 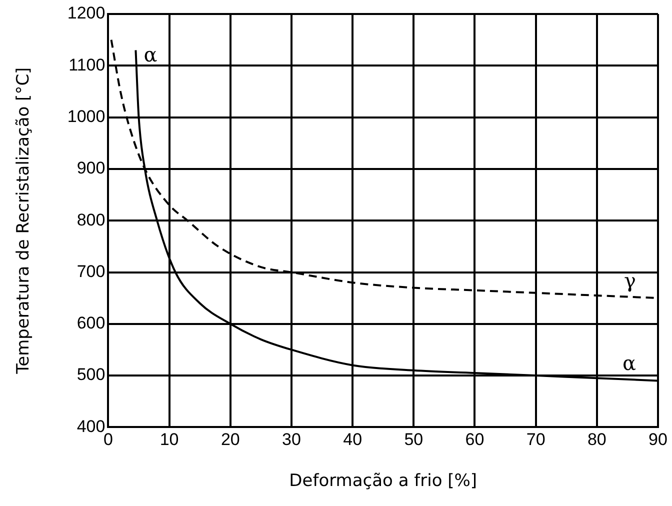 I want to click on y-tick-label: 1000, so click(x=86, y=116).